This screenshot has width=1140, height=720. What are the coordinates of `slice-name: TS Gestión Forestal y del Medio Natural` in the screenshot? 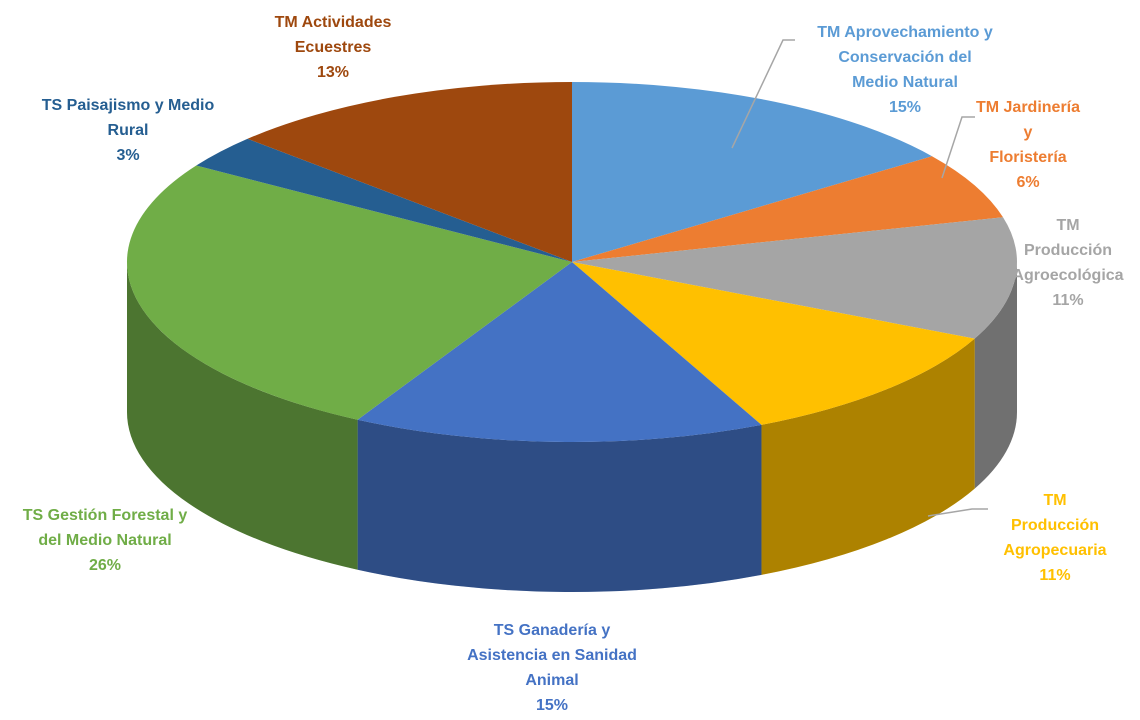 It's located at (105, 528).